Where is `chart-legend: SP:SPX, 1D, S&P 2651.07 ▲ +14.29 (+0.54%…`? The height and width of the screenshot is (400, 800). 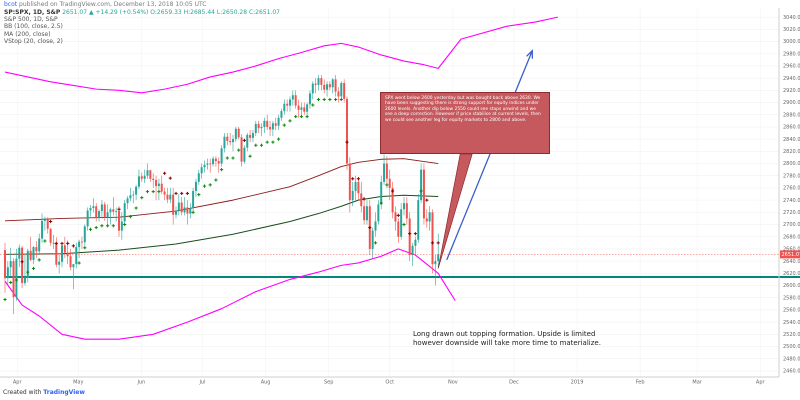 chart-legend: SP:SPX, 1D, S&P 2651.07 ▲ +14.29 (+0.54%… is located at coordinates (142, 27).